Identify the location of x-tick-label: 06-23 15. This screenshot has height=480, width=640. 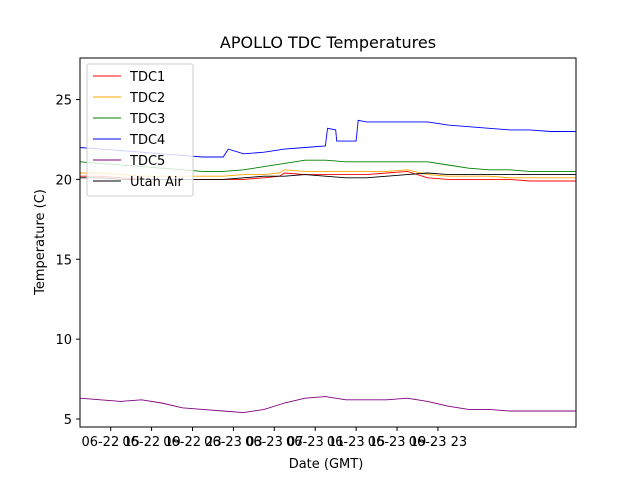
(356, 442).